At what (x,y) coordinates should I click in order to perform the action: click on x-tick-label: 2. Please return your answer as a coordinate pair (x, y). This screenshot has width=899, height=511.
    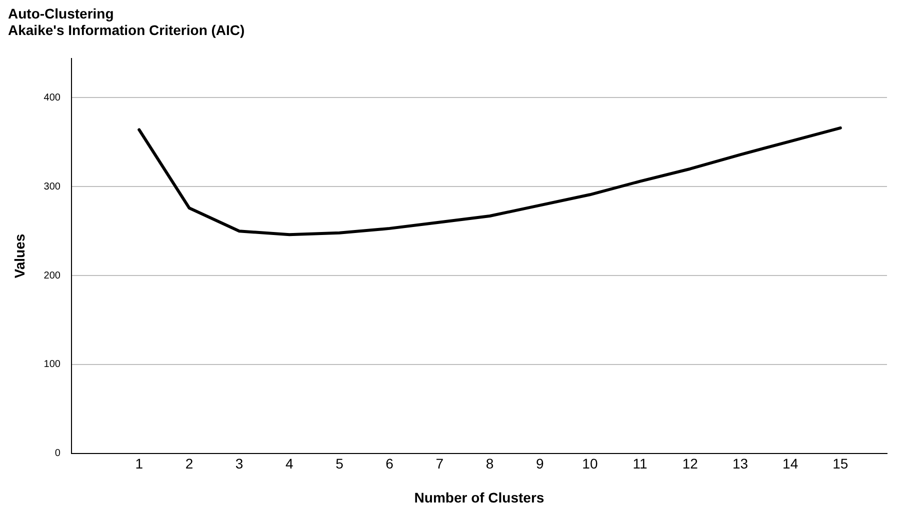
    Looking at the image, I should click on (189, 464).